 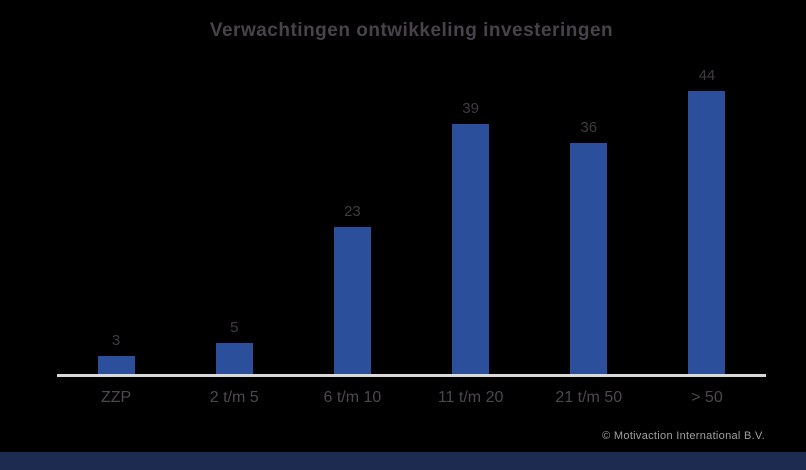 What do you see at coordinates (352, 397) in the screenshot?
I see `category-label: 6 t/m 10` at bounding box center [352, 397].